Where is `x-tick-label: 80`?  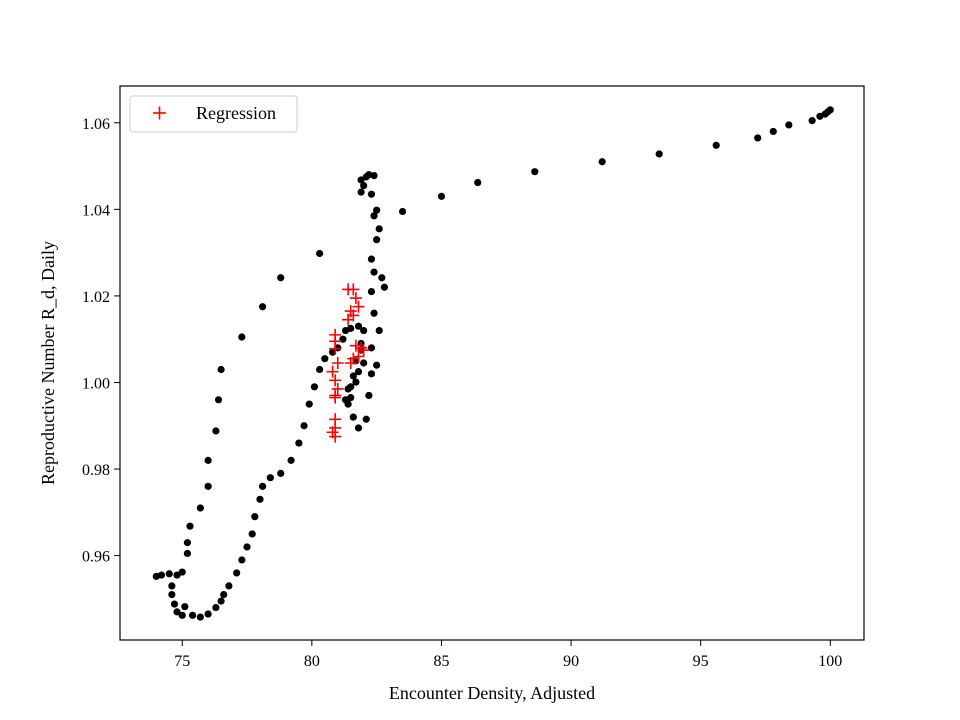
x-tick-label: 80 is located at coordinates (312, 661).